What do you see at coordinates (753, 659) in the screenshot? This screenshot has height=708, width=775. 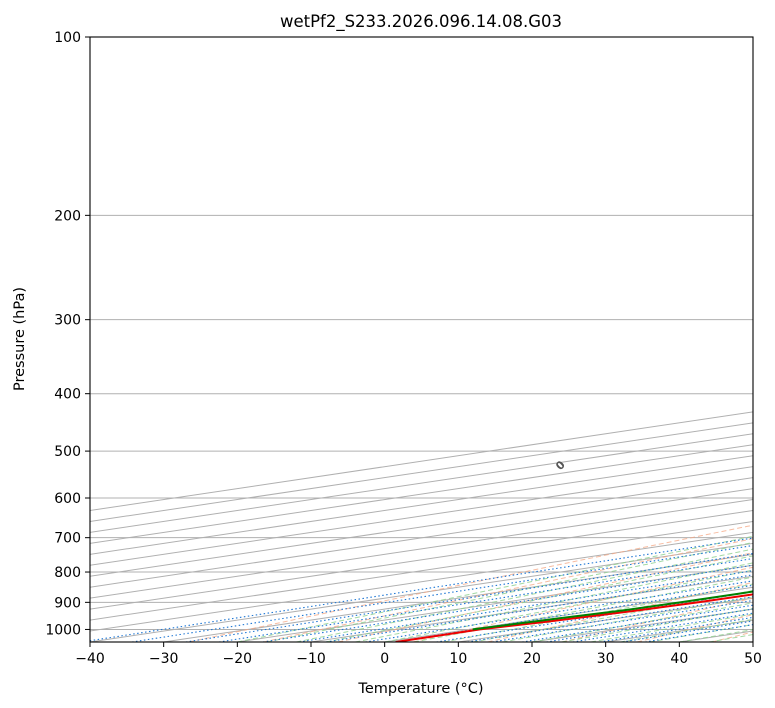 I see `x-tick-label: 50` at bounding box center [753, 659].